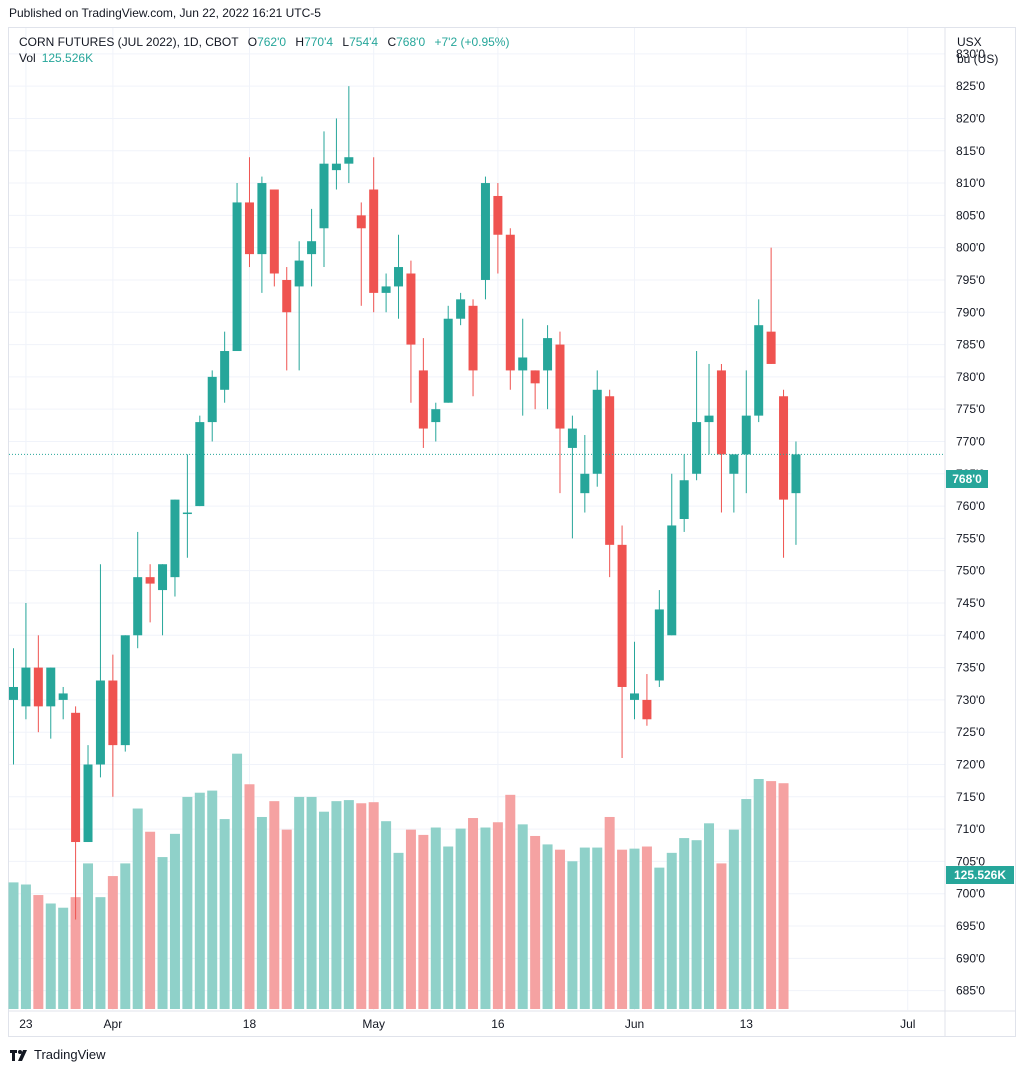 Image resolution: width=1026 pixels, height=1073 pixels. What do you see at coordinates (970, 345) in the screenshot?
I see `y-tick-label: 785'0` at bounding box center [970, 345].